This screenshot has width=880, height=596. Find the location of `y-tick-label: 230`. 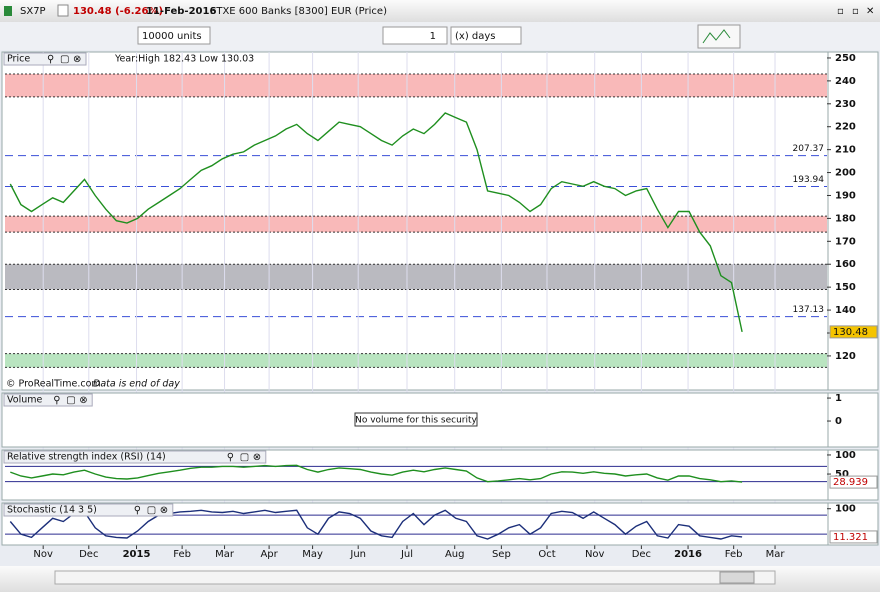

y-tick-label: 230 is located at coordinates (845, 104).